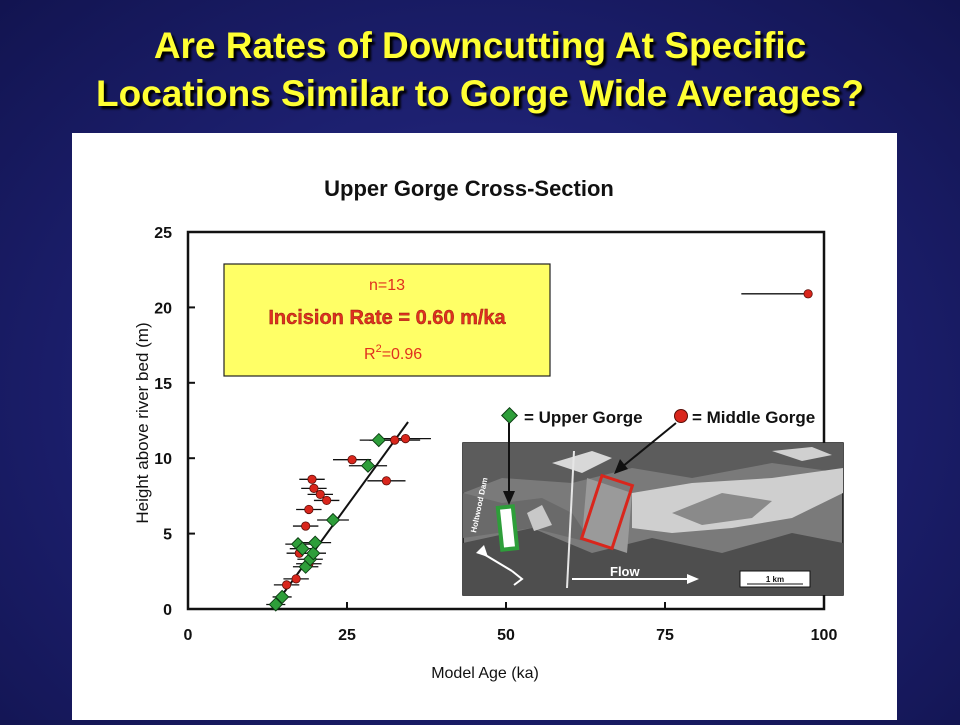 Image resolution: width=960 pixels, height=725 pixels. I want to click on incision-rate-label: Incision Rate = 0.60 m/ka, so click(387, 318).